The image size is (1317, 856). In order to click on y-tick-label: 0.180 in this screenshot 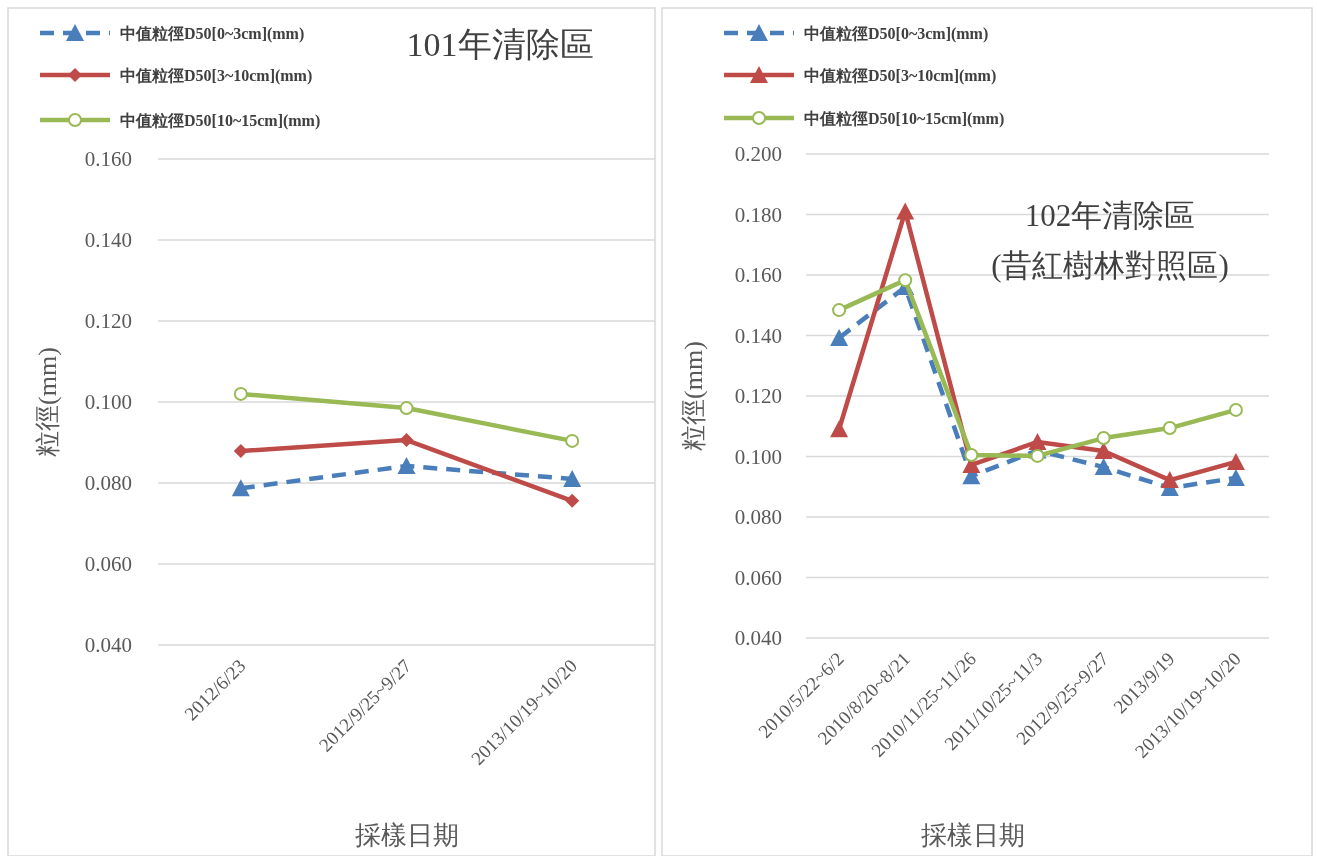, I will do `click(758, 214)`.